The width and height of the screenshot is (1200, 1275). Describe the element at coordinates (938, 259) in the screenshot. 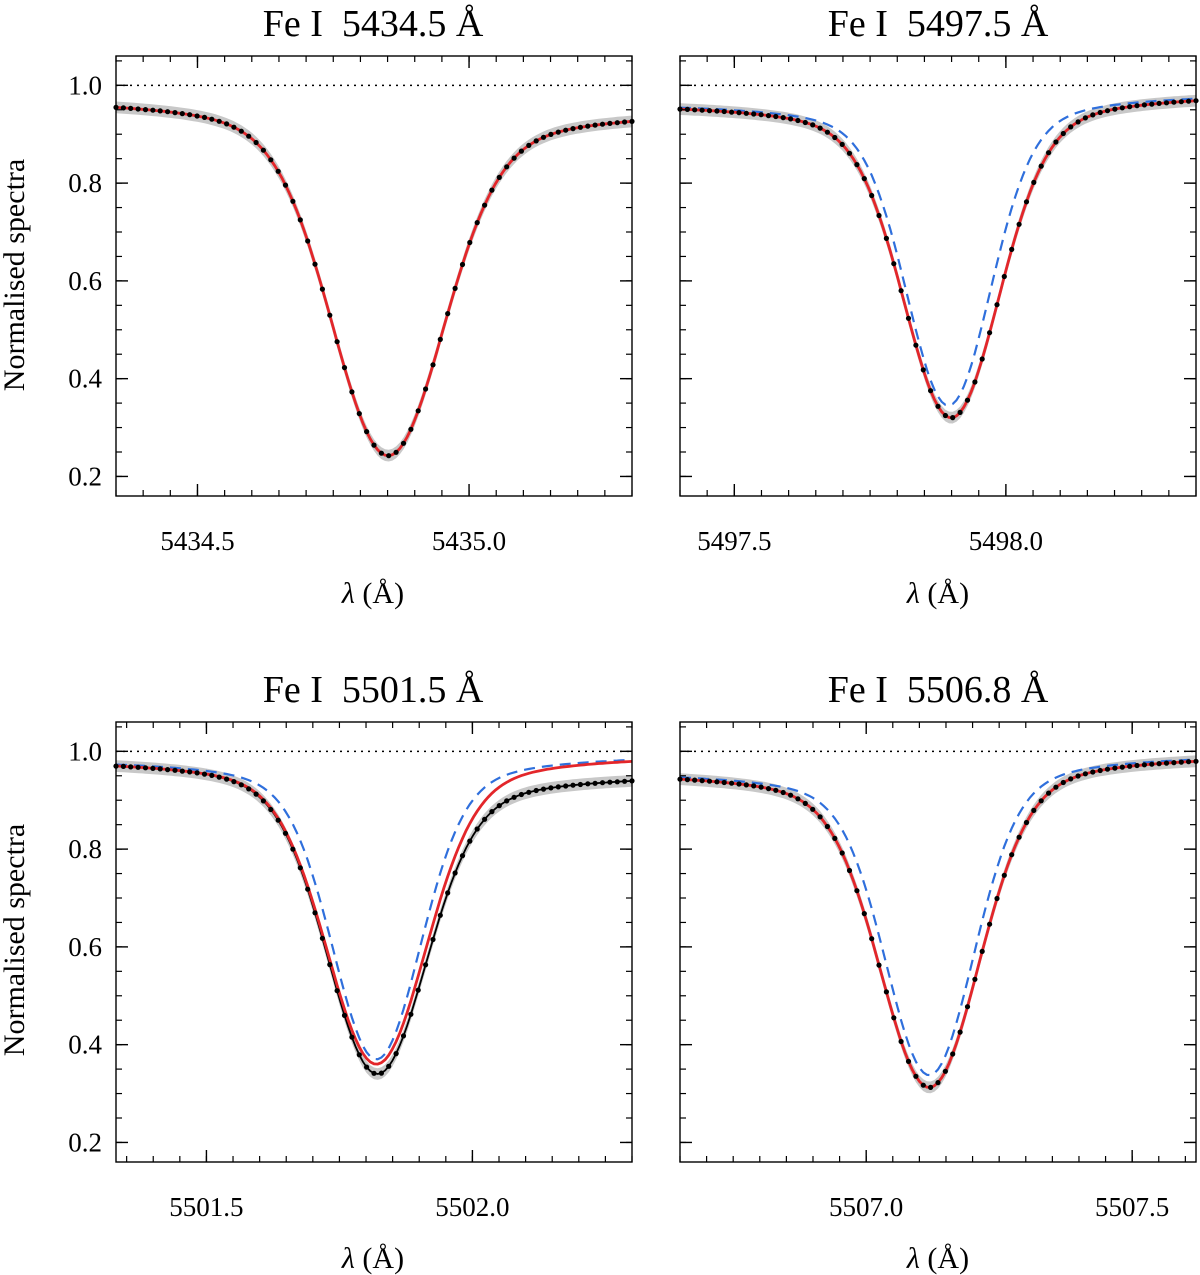

I see `observed-uncertainty-band` at that location.